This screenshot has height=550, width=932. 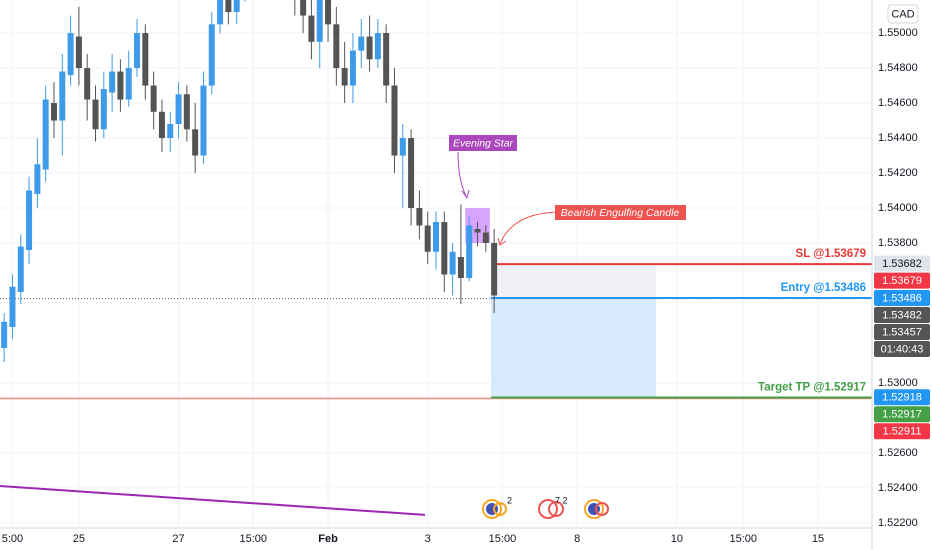 I want to click on price-badge-label: 1.53482, so click(x=902, y=315).